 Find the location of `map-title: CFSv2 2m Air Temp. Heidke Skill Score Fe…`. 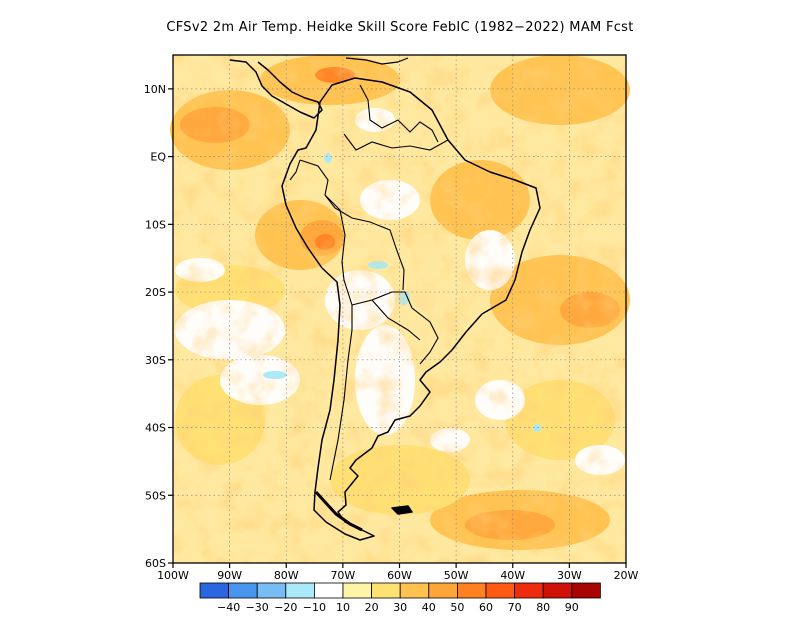

map-title: CFSv2 2m Air Temp. Heidke Skill Score Fe… is located at coordinates (400, 27).